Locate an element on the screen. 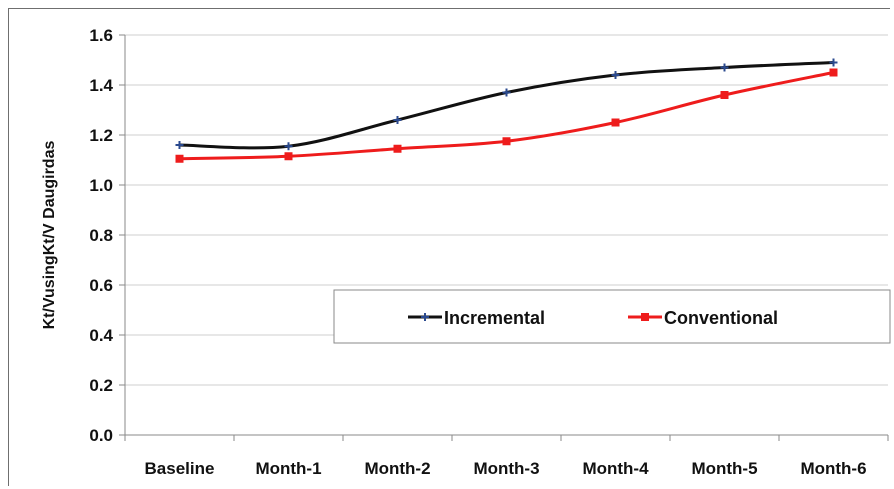 The image size is (894, 489). y-tick-label: 1.6 is located at coordinates (101, 35).